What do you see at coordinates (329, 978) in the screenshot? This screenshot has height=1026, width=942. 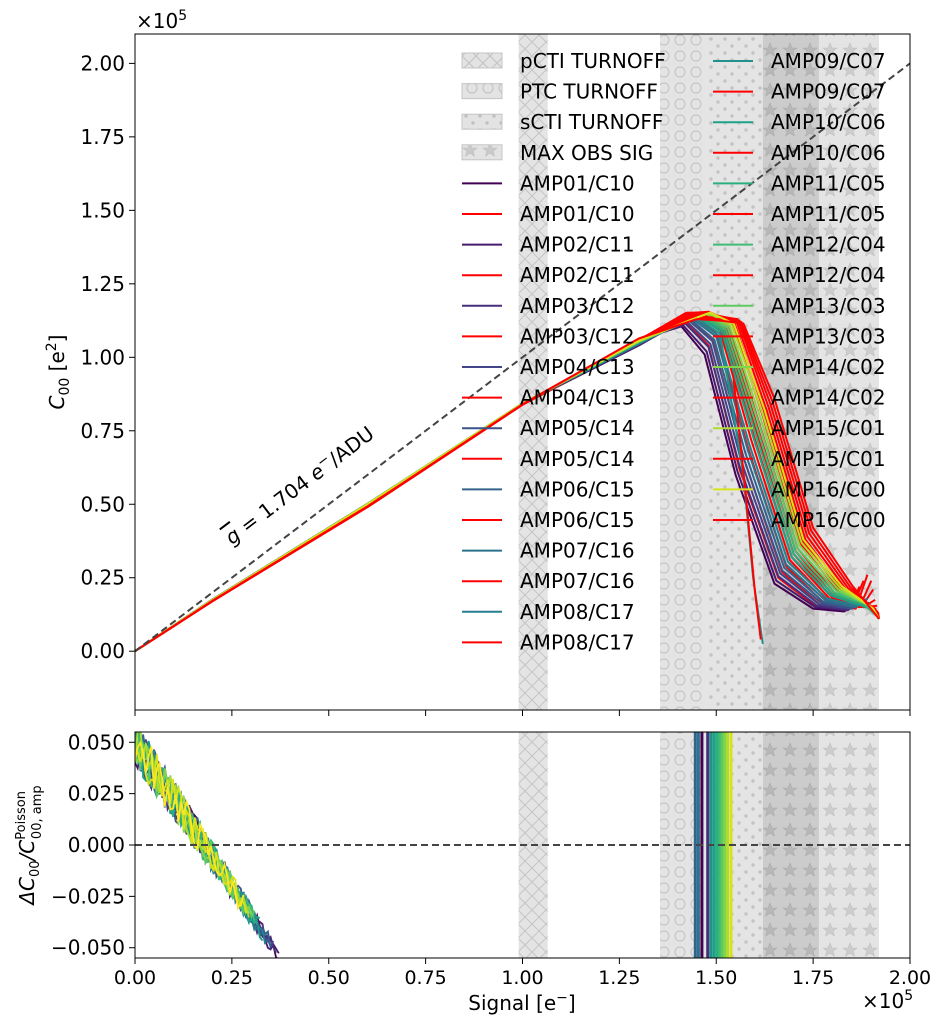 I see `x-tick-label: 0.50` at bounding box center [329, 978].